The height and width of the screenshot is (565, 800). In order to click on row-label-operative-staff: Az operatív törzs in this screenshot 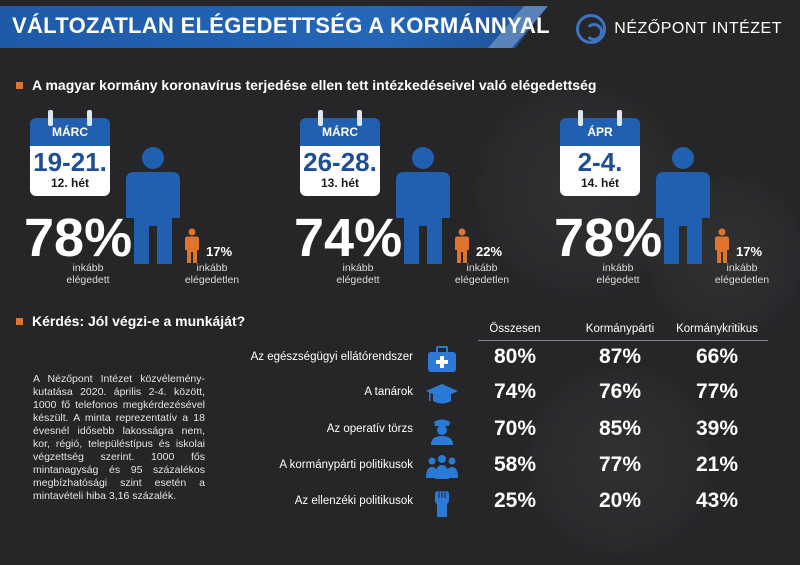, I will do `click(369, 429)`.